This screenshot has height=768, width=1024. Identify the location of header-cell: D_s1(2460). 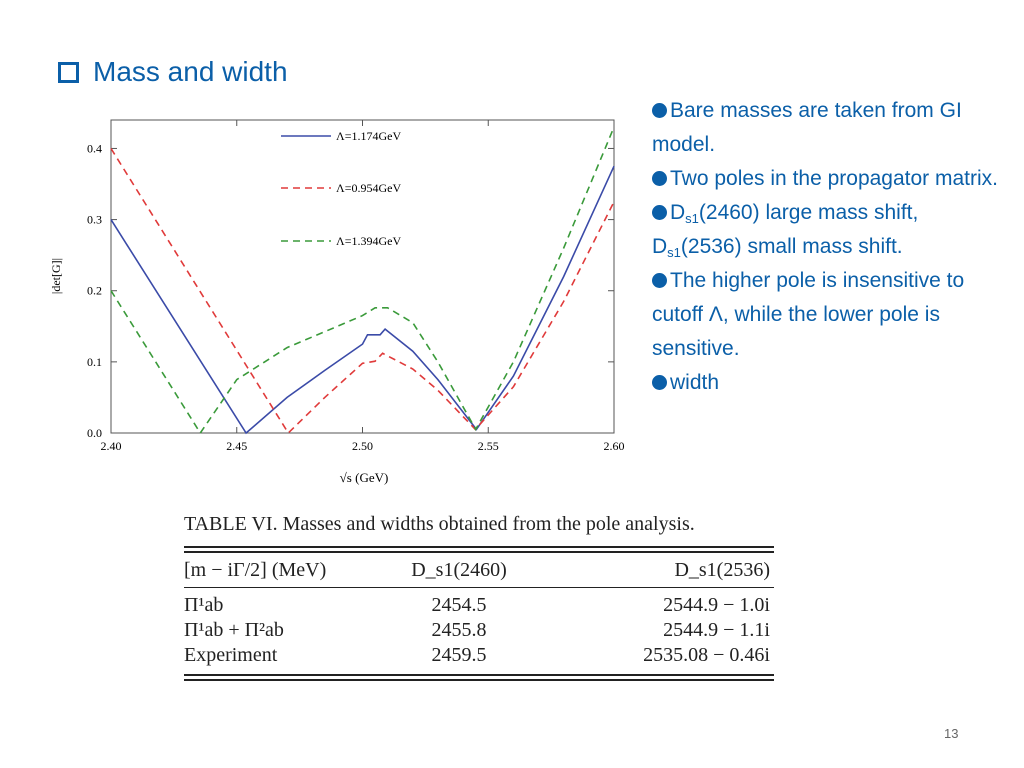
(459, 569).